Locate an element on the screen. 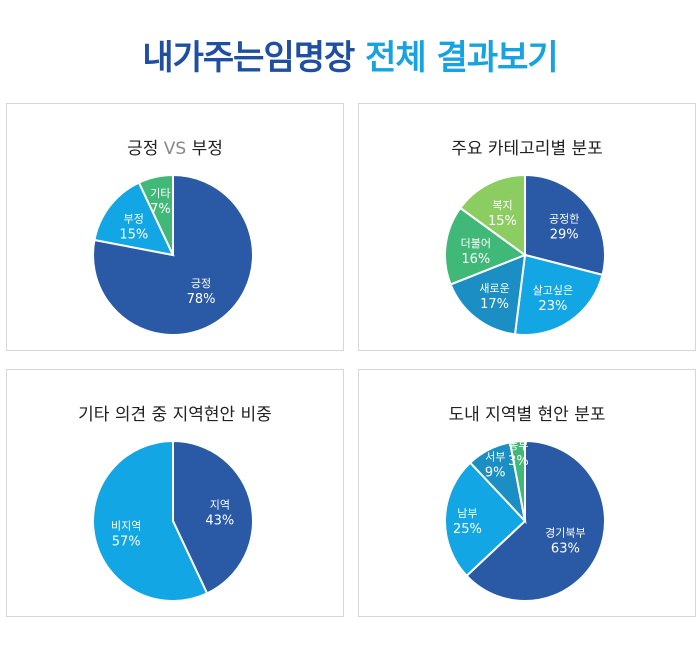 This screenshot has width=700, height=652. pie-chart: 공정한 29% 살고싶은 23% 새로운 17% 더불어 16% 복지 15% is located at coordinates (525, 254).